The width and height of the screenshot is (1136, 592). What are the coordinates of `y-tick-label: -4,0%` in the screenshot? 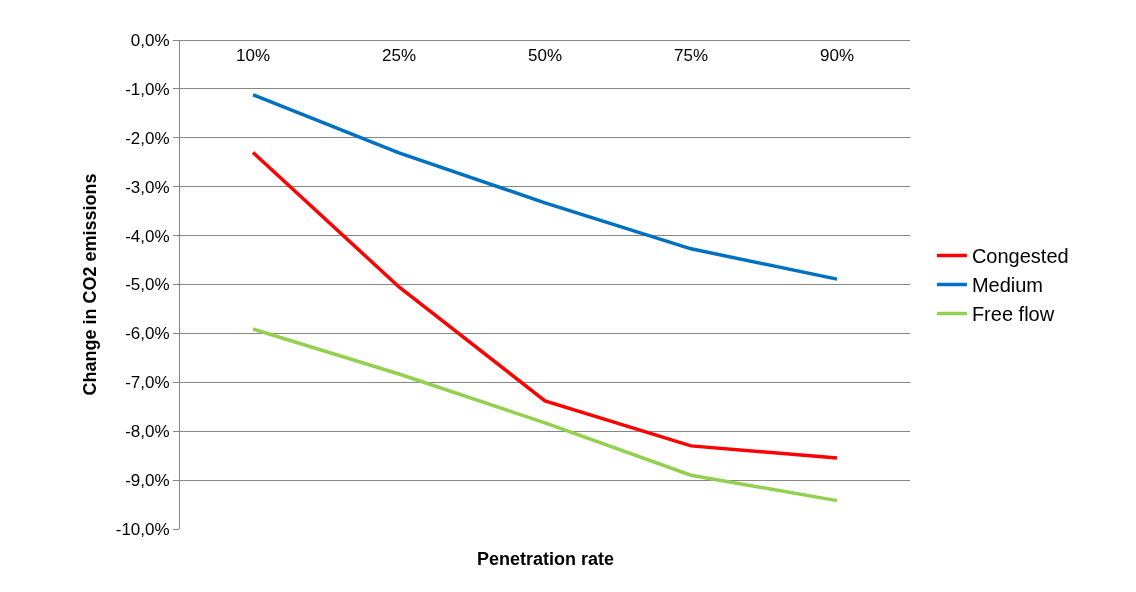 It's located at (147, 236).